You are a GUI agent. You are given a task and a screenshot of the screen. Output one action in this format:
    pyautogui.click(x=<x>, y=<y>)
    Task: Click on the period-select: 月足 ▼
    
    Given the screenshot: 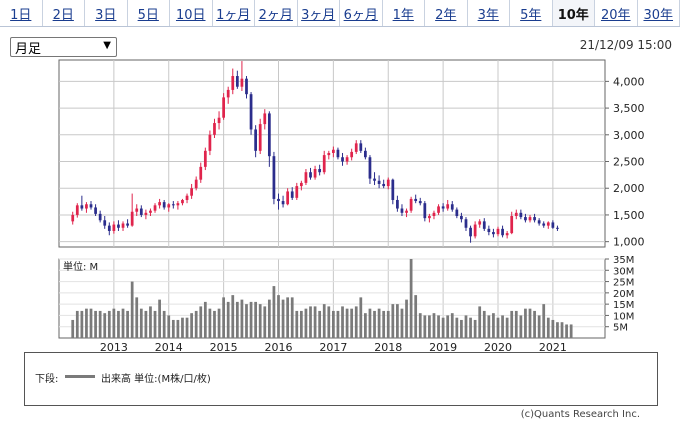 What is the action you would take?
    pyautogui.click(x=63, y=47)
    